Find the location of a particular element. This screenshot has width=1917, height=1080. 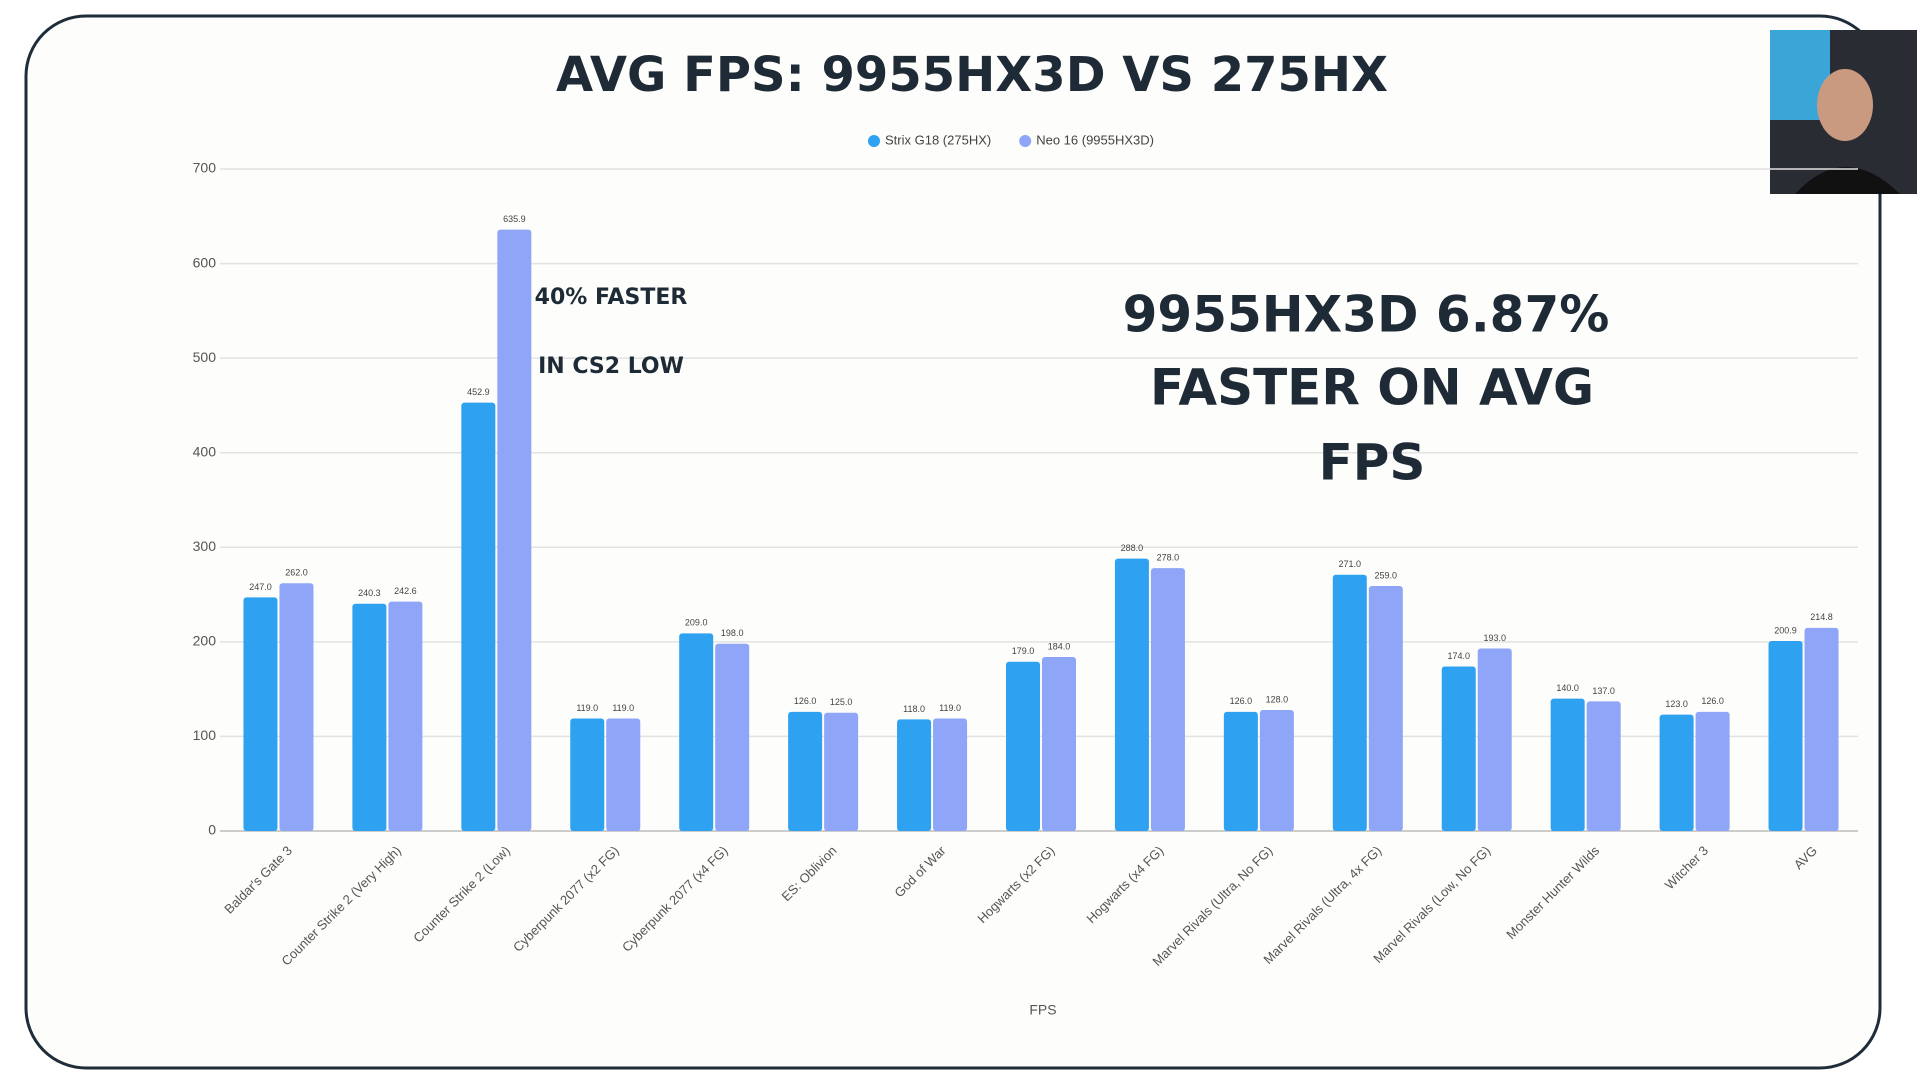

value-label: 200.9 is located at coordinates (1785, 630).